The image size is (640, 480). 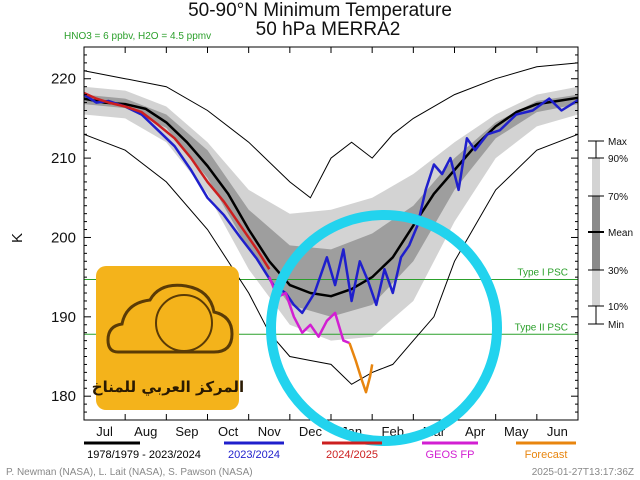 What do you see at coordinates (63, 79) in the screenshot?
I see `y-tick-label: 220` at bounding box center [63, 79].